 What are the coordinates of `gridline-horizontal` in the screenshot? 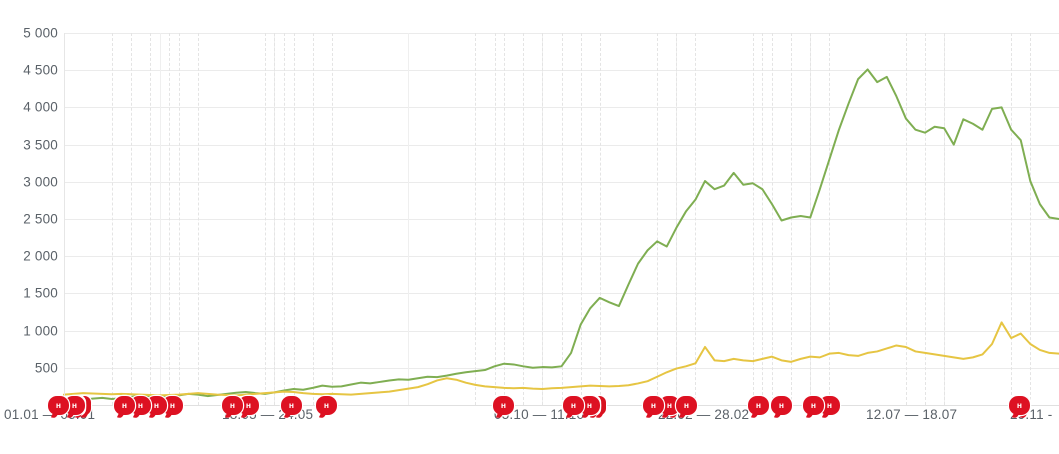 It's located at (561, 405).